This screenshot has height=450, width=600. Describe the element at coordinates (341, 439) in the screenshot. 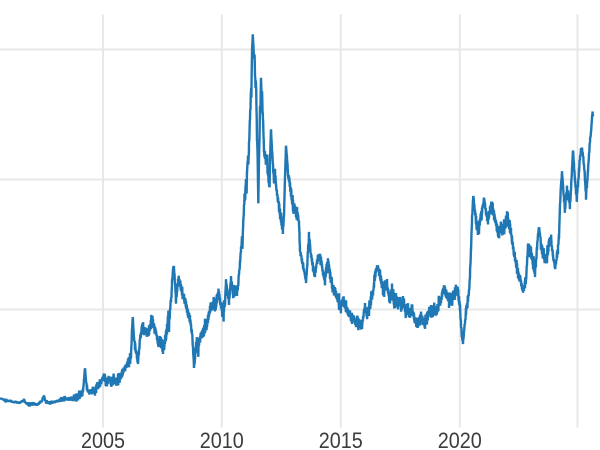

I see `svg-text: 2015` at that location.